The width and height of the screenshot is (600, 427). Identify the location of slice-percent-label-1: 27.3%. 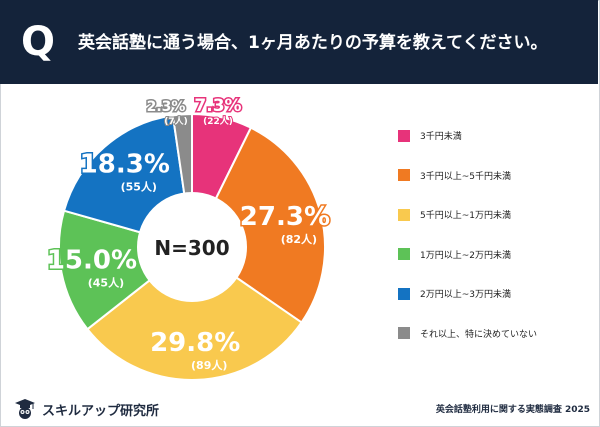
(285, 217).